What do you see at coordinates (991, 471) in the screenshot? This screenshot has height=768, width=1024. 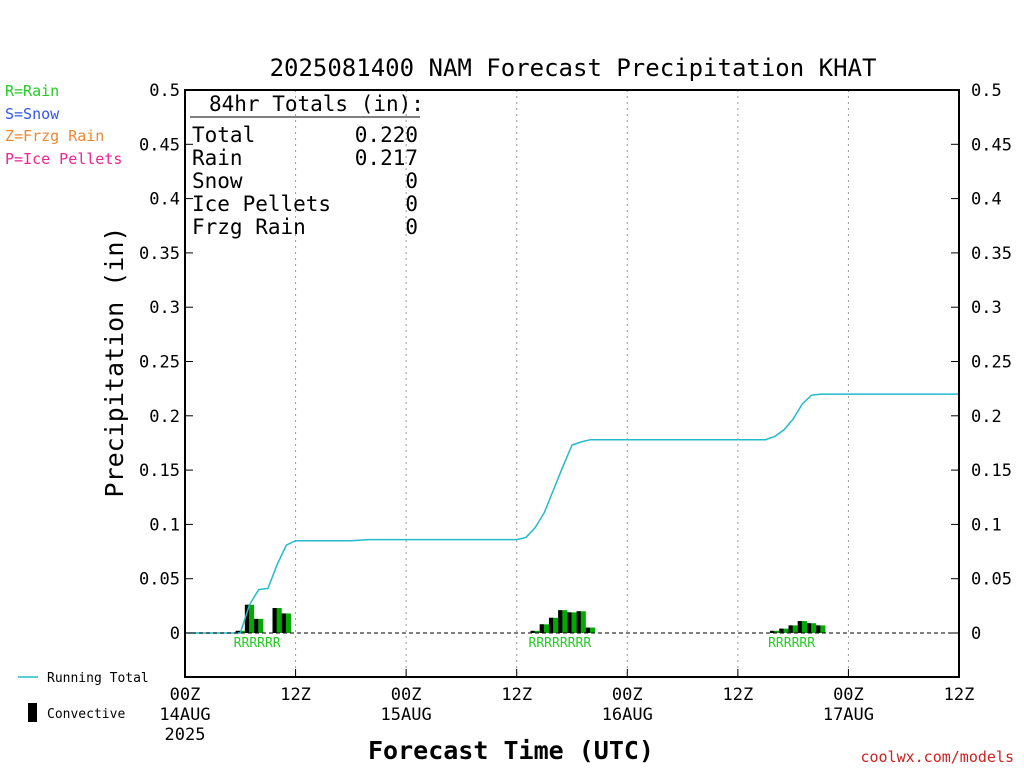 I see `ytick-label-right-3: 0.15` at bounding box center [991, 471].